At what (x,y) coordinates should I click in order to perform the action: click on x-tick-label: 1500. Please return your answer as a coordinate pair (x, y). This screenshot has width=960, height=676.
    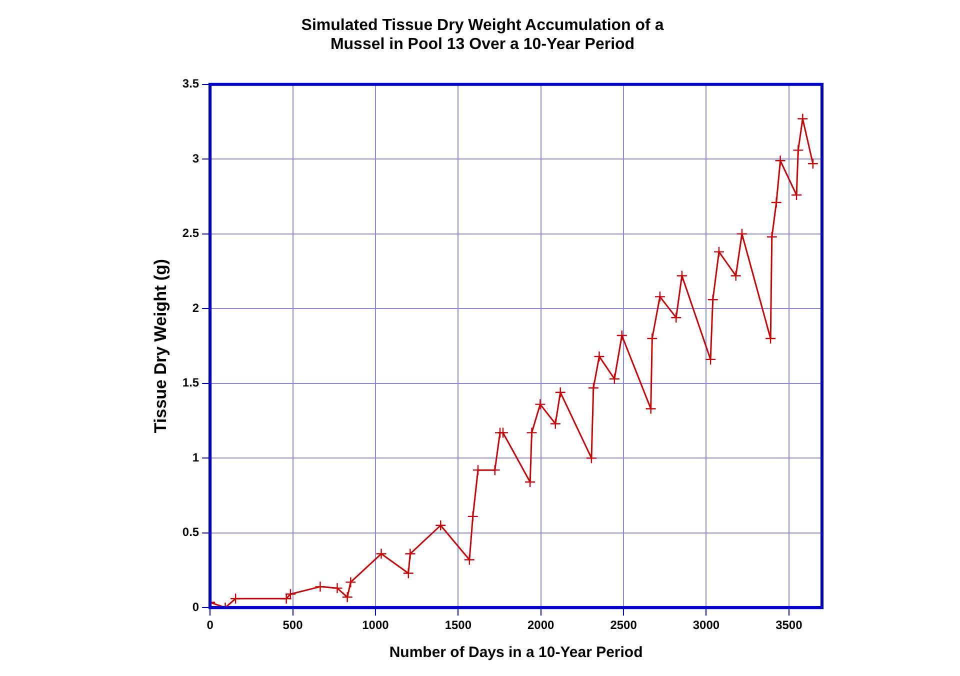
    Looking at the image, I should click on (458, 625).